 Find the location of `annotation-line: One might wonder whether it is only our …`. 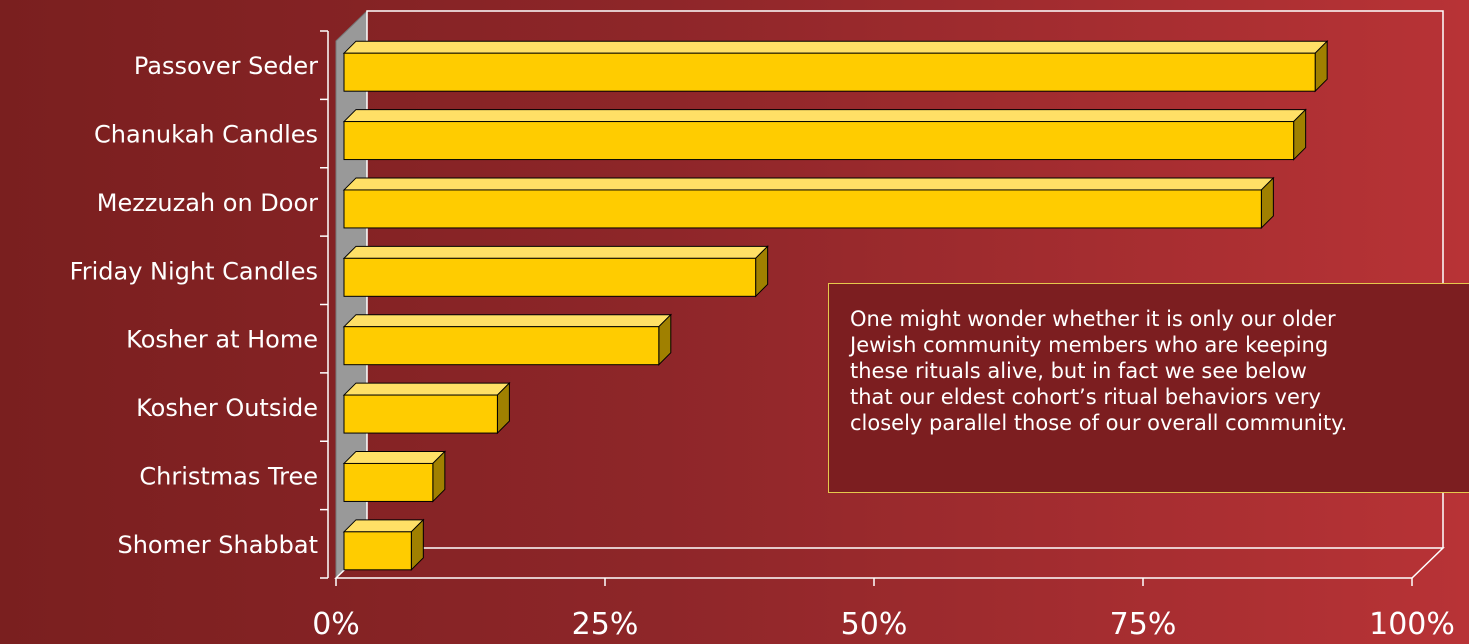

annotation-line: One might wonder whether it is only our … is located at coordinates (1093, 319).